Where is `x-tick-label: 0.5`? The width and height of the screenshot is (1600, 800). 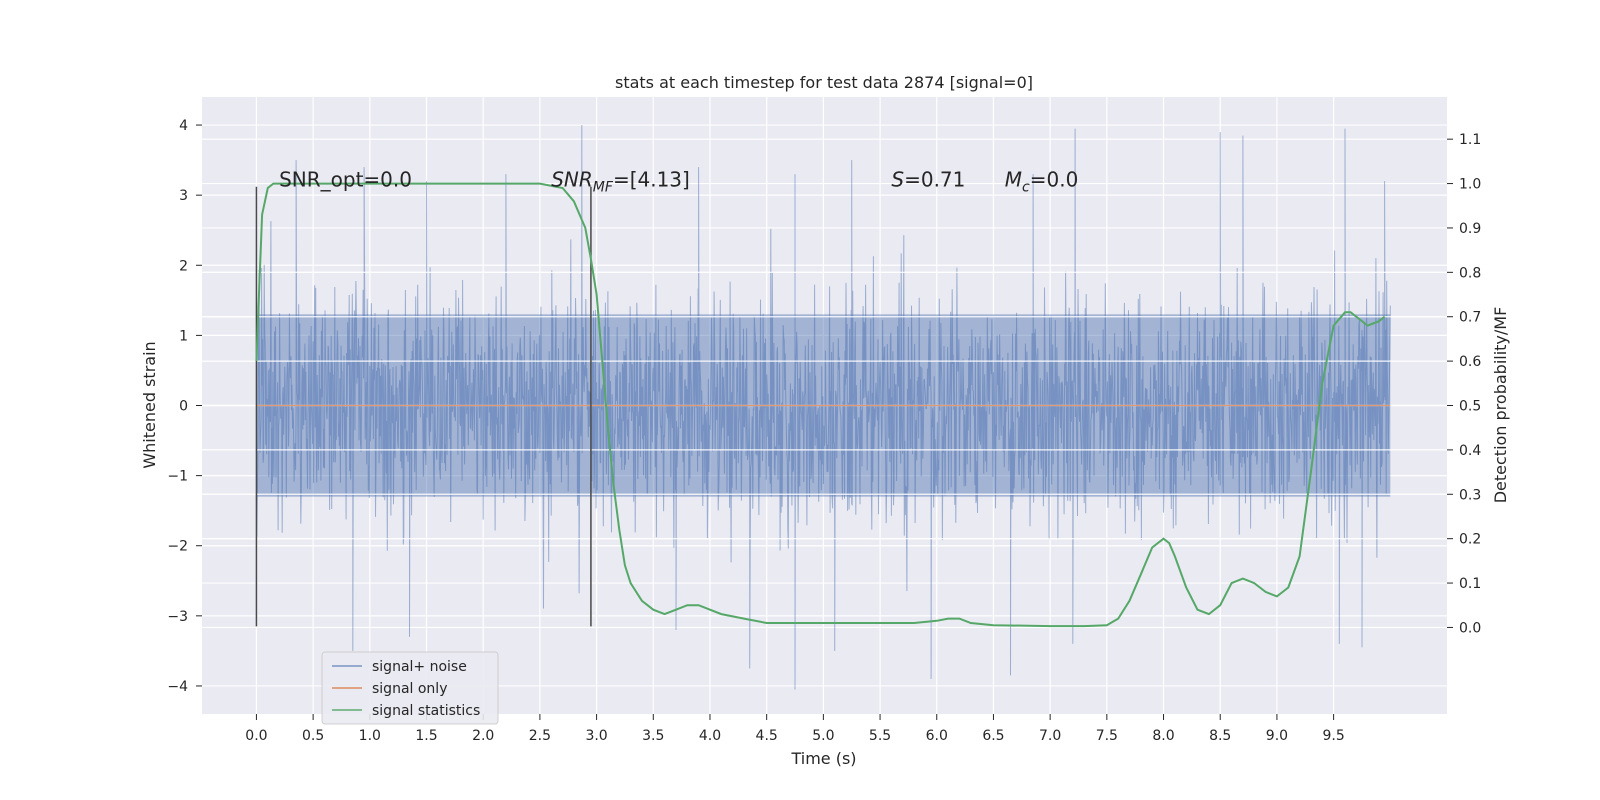 x-tick-label: 0.5 is located at coordinates (313, 736).